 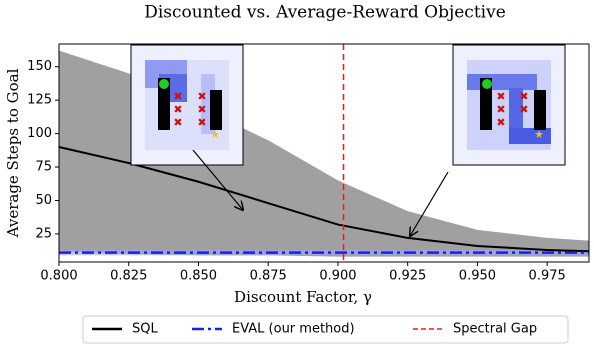 What do you see at coordinates (39, 100) in the screenshot?
I see `y-tick-label: 125` at bounding box center [39, 100].